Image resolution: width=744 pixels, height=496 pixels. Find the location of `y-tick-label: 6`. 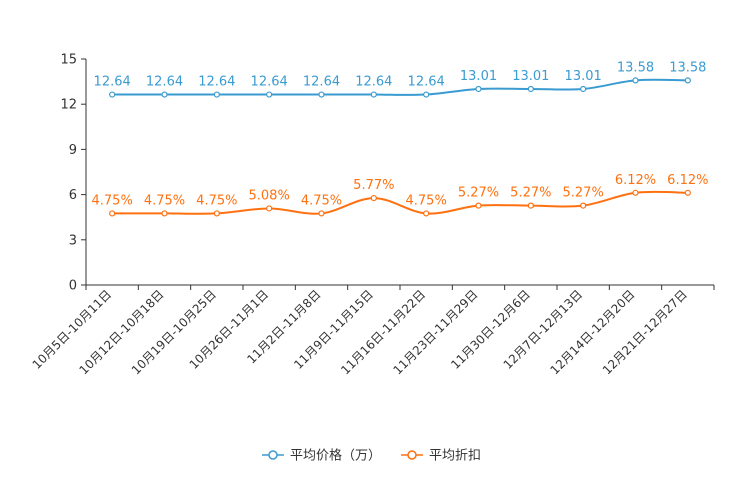

y-tick-label: 6 is located at coordinates (73, 195).